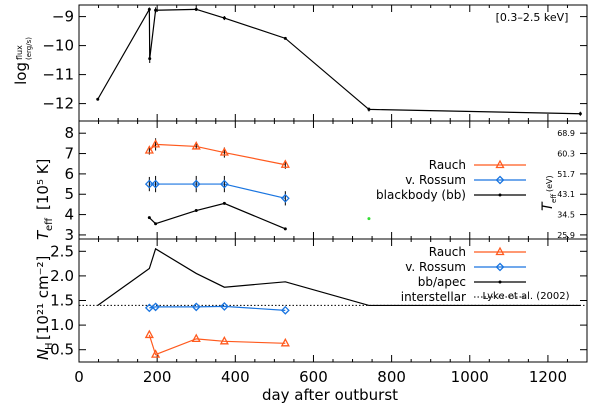  What do you see at coordinates (62, 350) in the screenshot?
I see `y-tick-label: 0.5` at bounding box center [62, 350].